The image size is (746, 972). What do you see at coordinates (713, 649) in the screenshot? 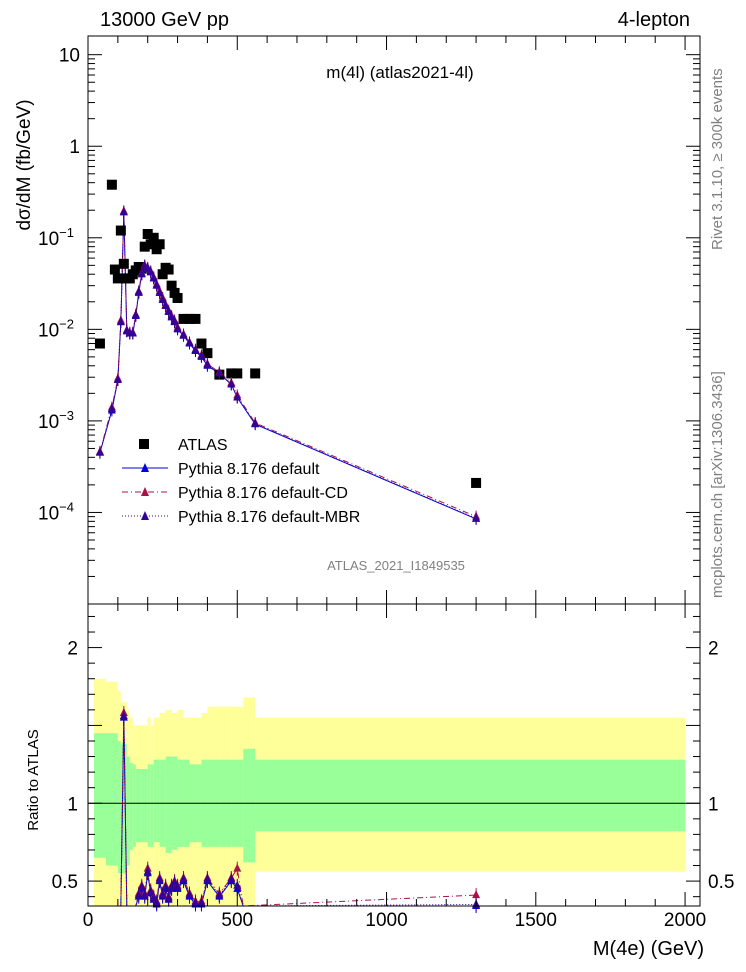
I see `ratio-y-tick-label-right: 2` at bounding box center [713, 649].